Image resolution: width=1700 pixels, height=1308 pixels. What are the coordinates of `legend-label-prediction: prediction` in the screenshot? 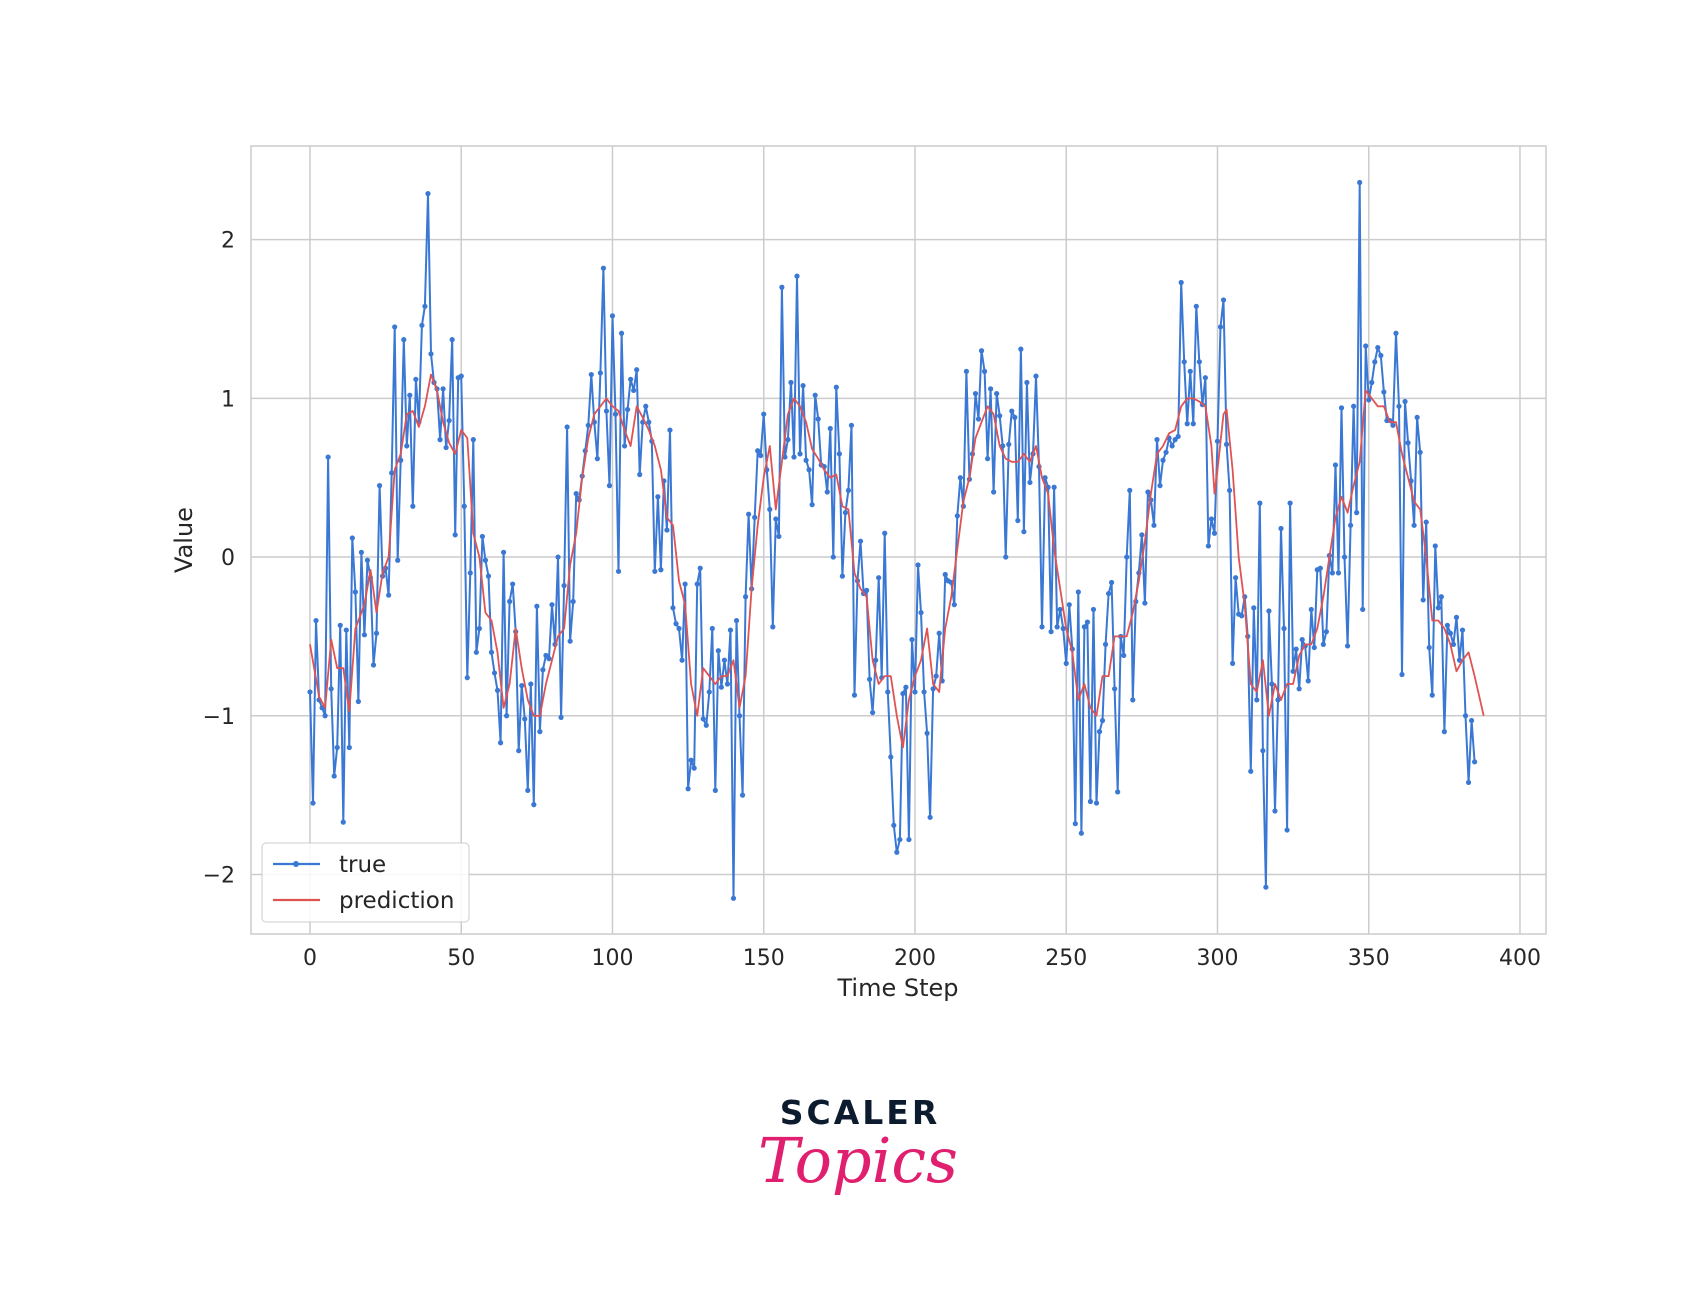 It's located at (396, 901).